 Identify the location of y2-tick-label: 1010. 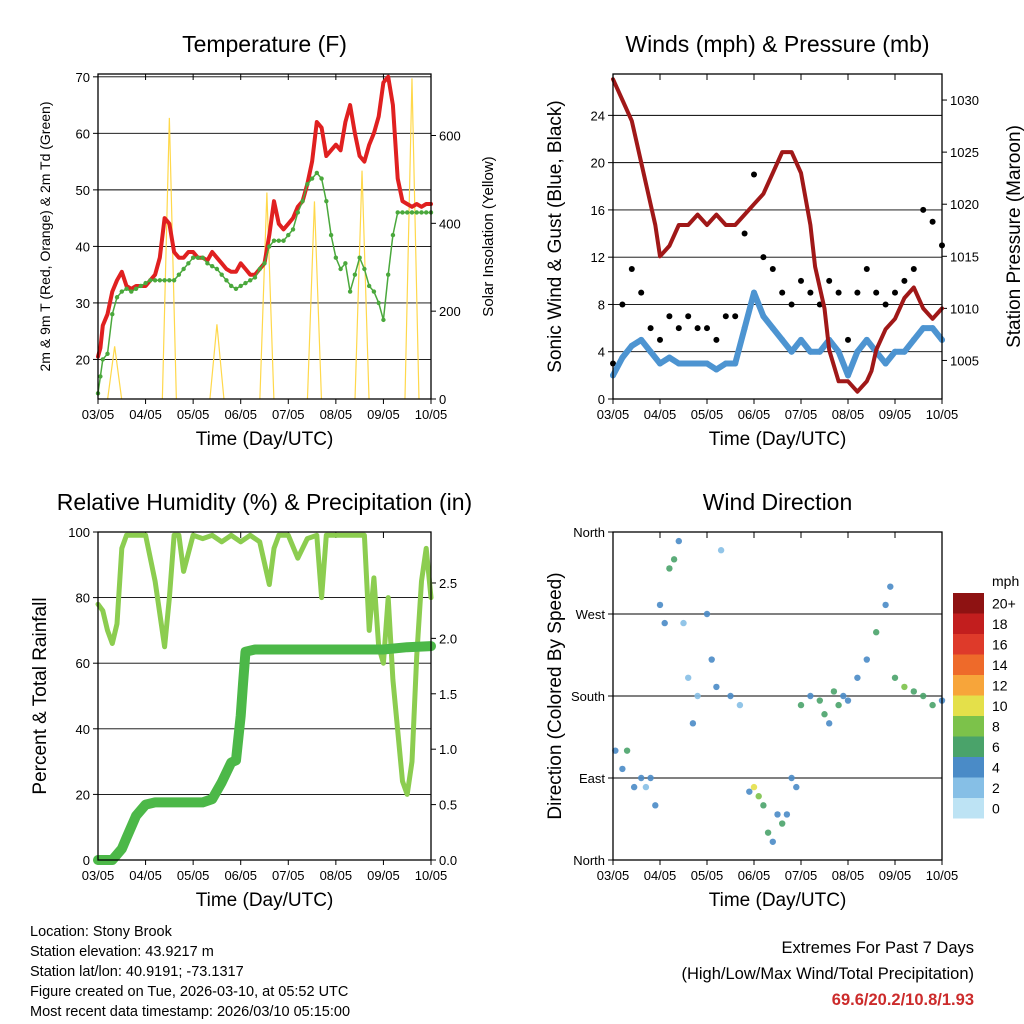
(964, 308).